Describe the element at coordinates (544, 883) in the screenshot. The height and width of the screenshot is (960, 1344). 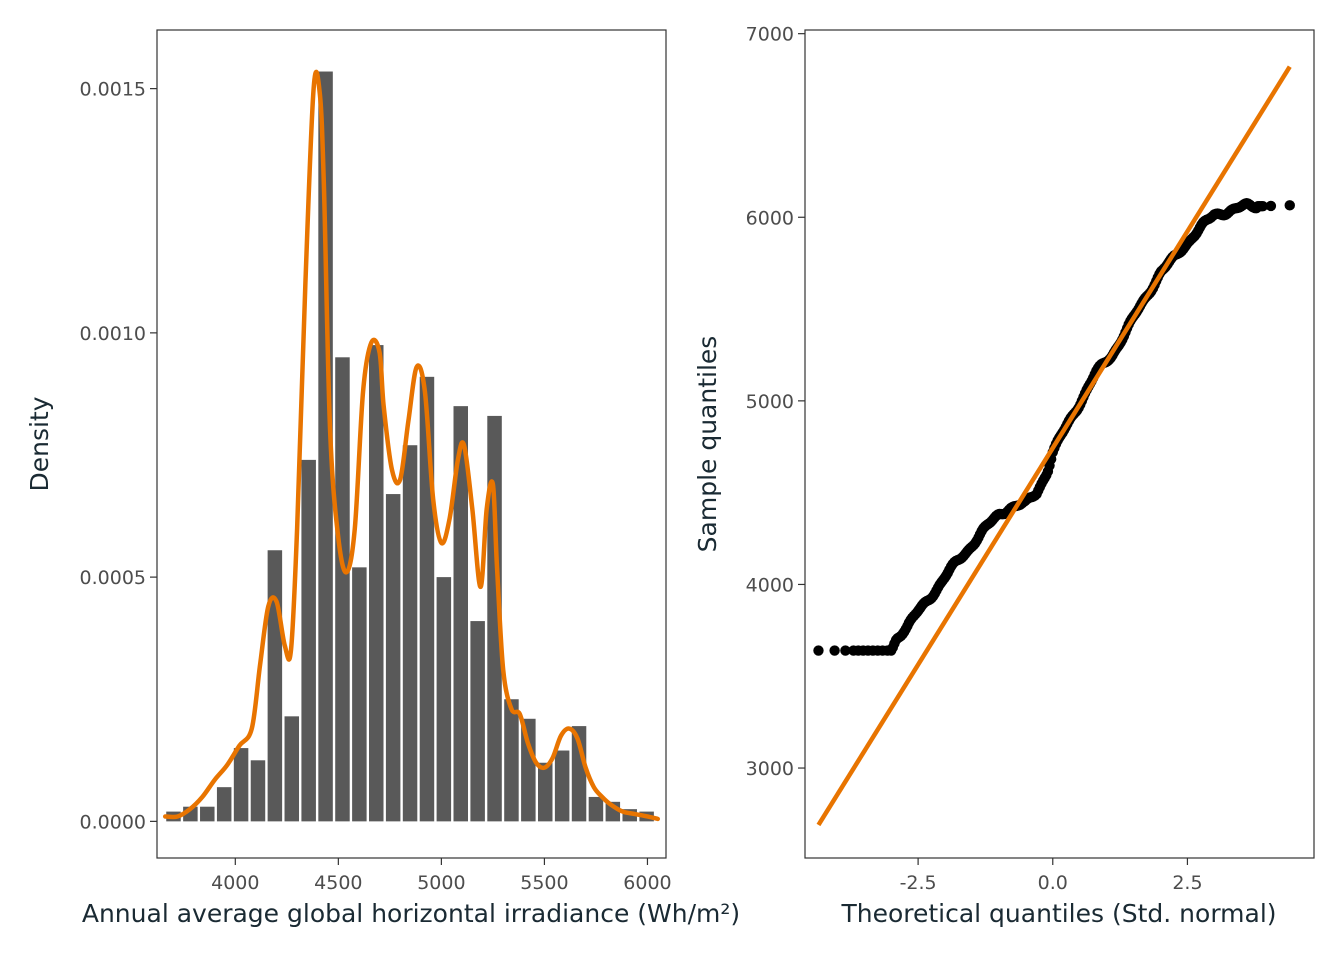
I see `x-tick-label: 5500` at that location.